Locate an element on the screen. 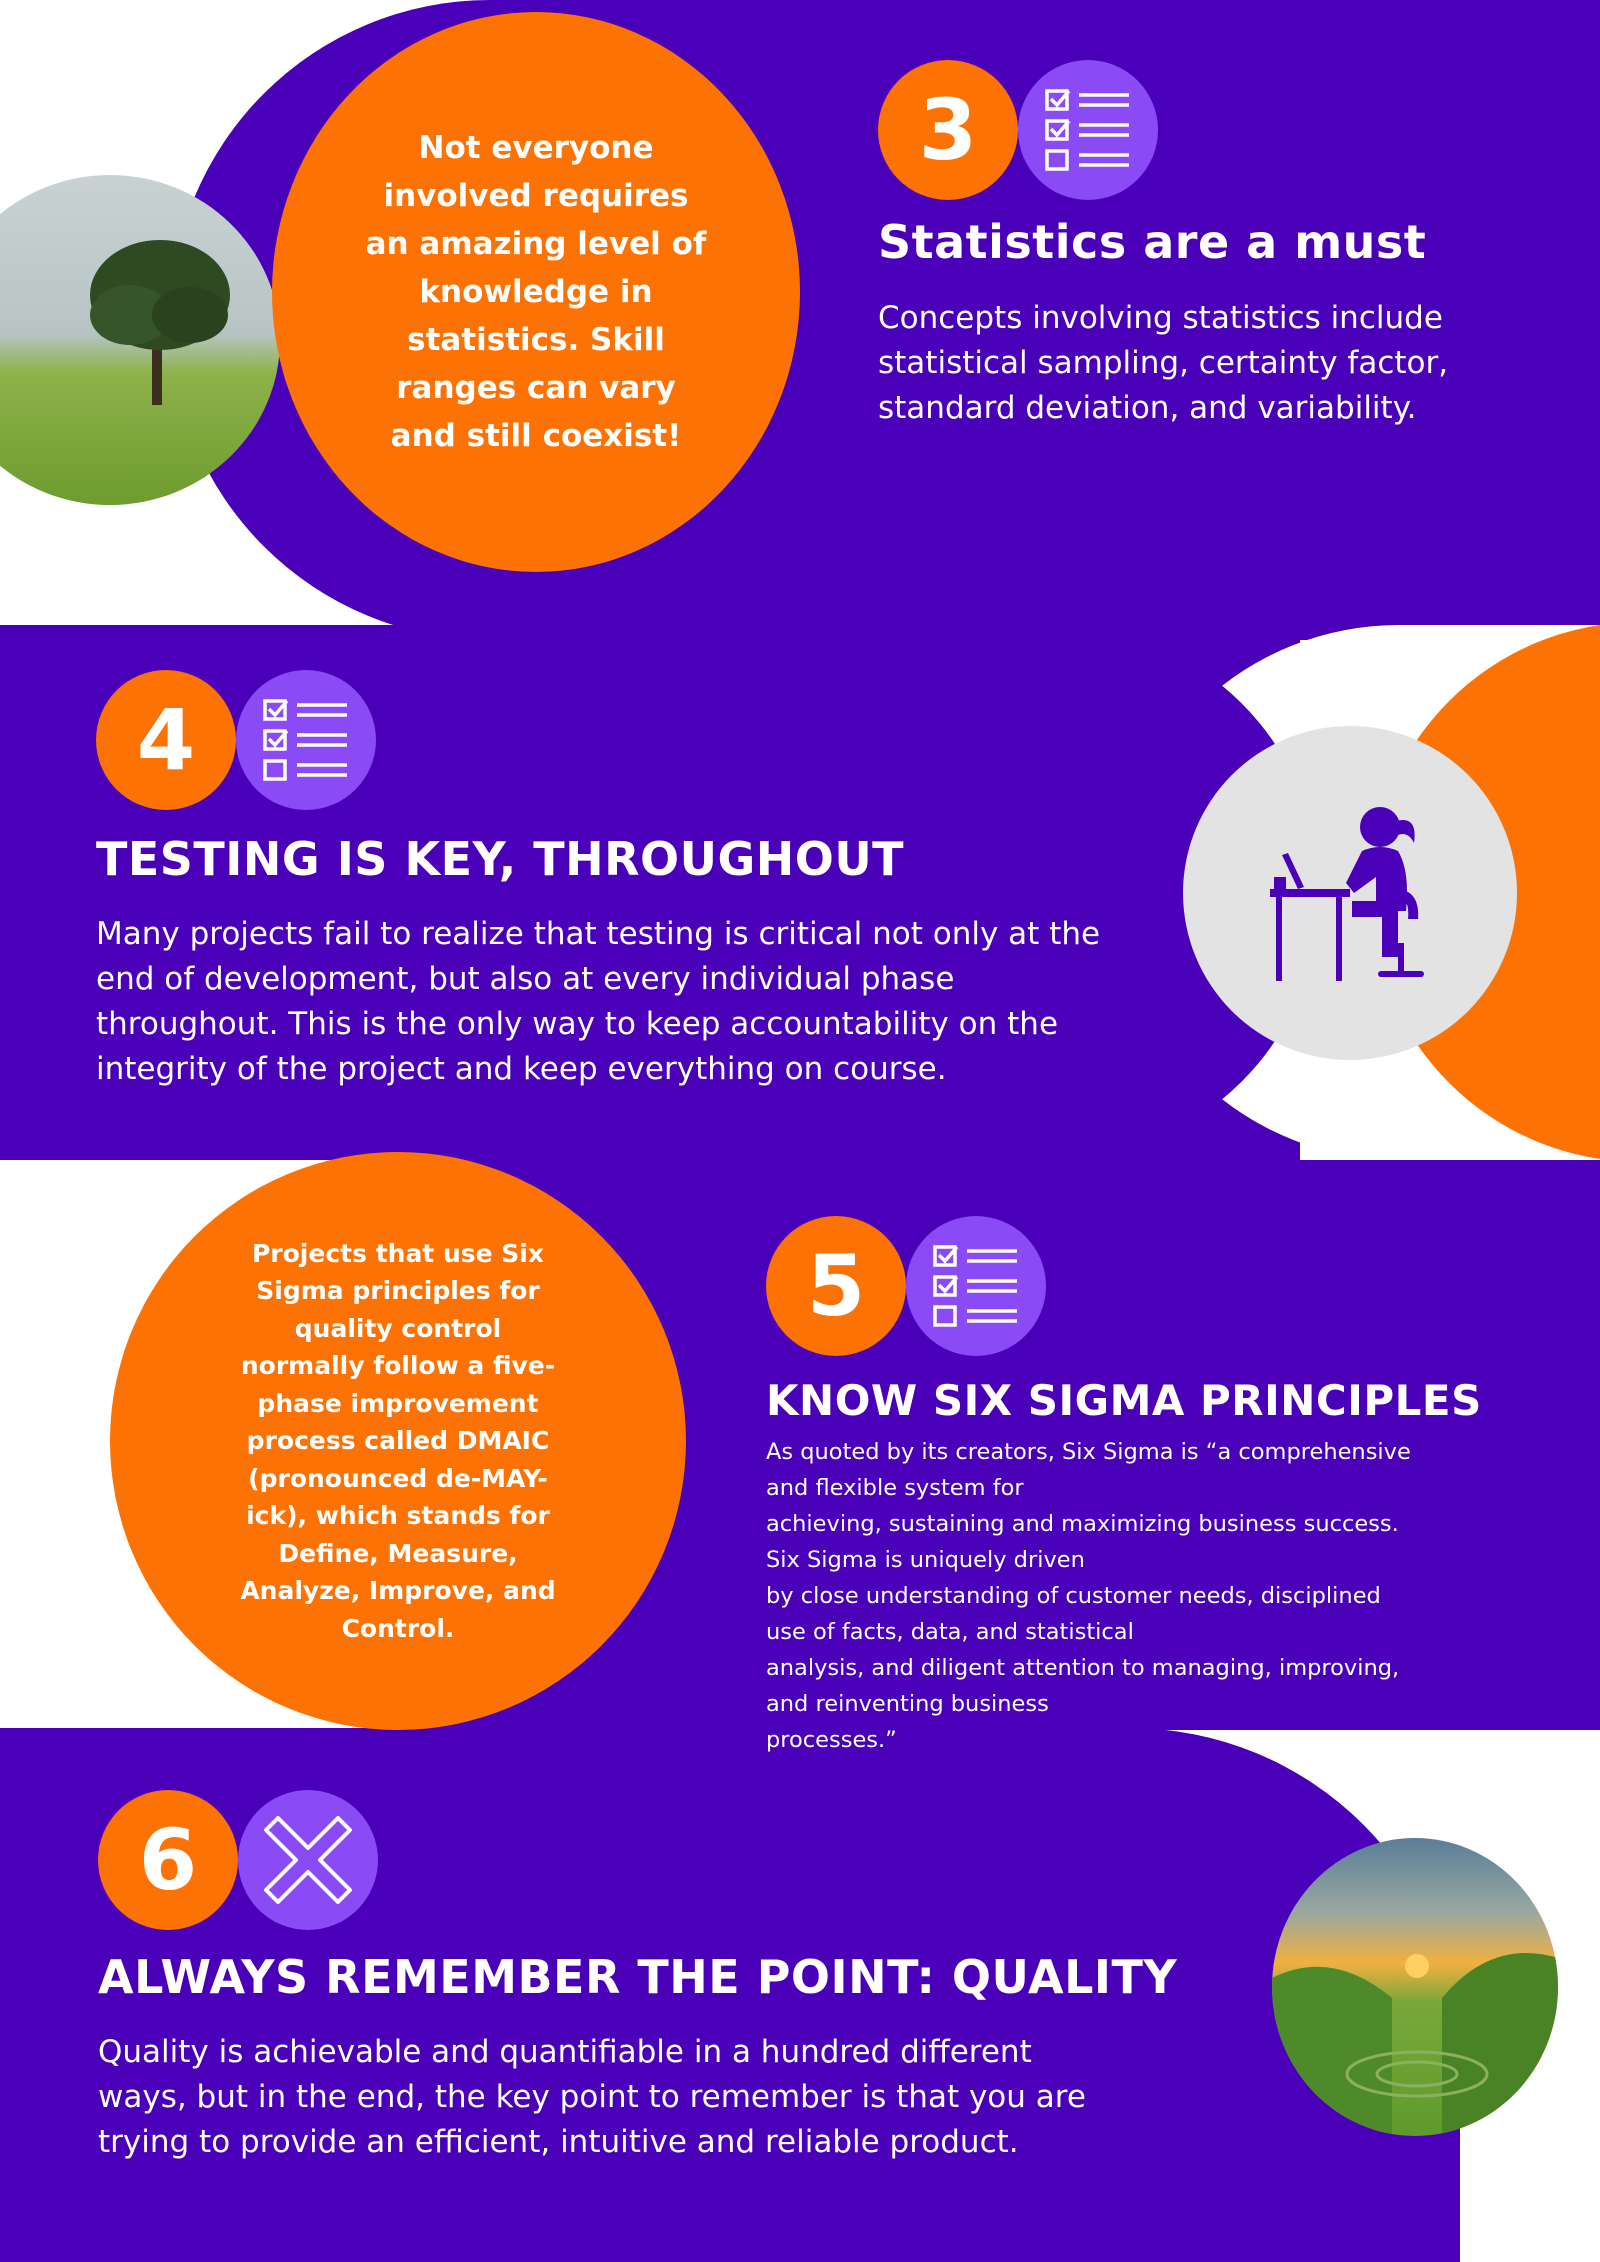 This screenshot has height=2262, width=1600. landscape-sunset-photo is located at coordinates (1415, 1987).